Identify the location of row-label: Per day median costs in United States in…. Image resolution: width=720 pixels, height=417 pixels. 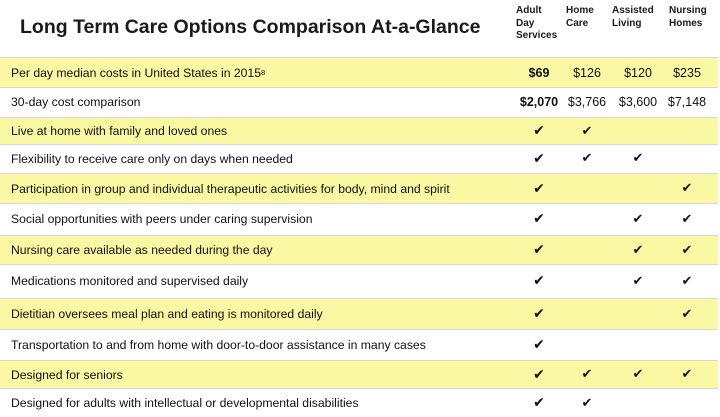
(138, 72).